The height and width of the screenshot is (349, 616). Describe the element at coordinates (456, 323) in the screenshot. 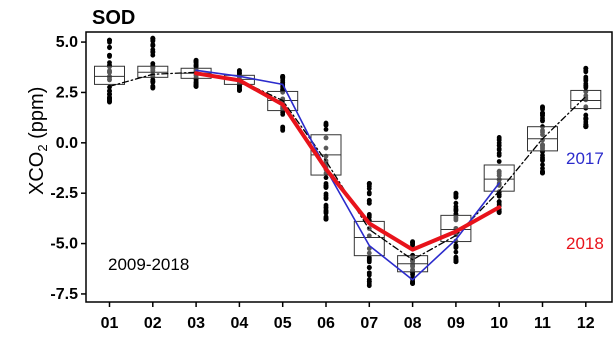

I see `x-tick-label: 09` at that location.